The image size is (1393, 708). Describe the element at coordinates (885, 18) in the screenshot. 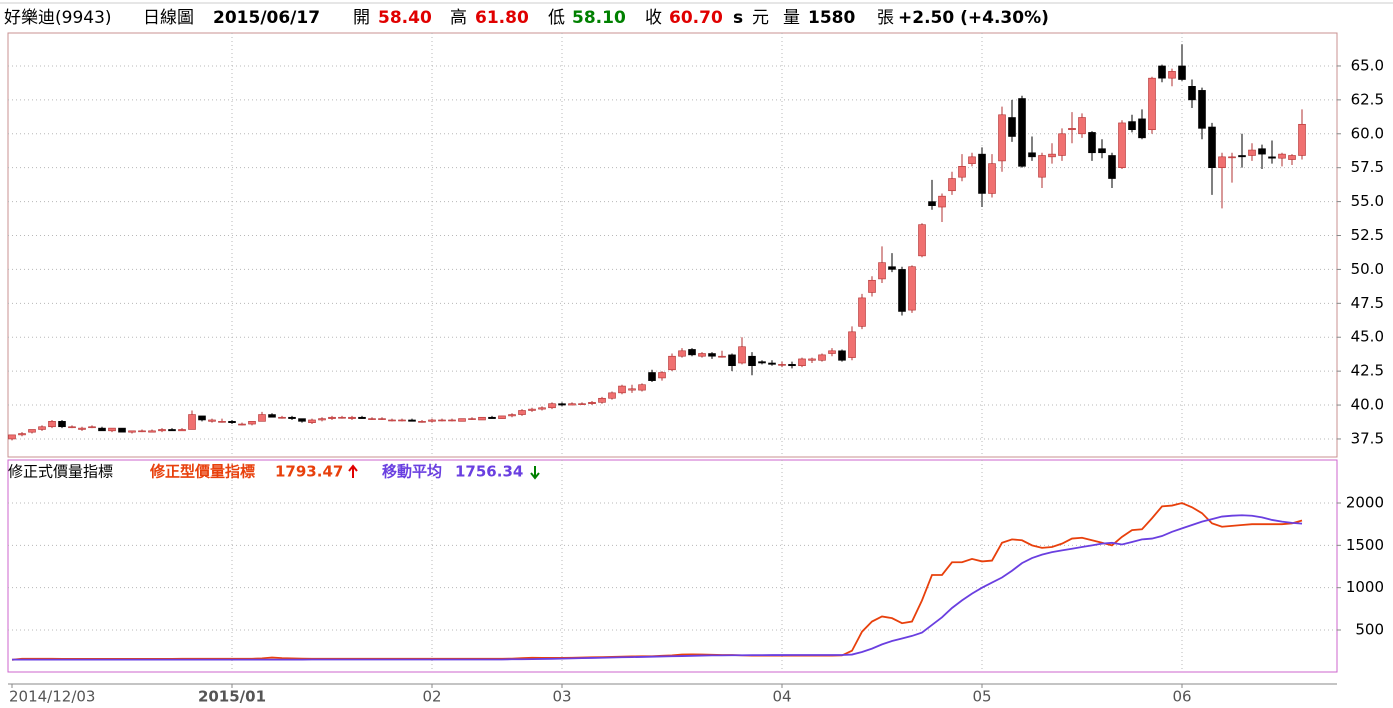

I see `volume-unit: 張` at that location.